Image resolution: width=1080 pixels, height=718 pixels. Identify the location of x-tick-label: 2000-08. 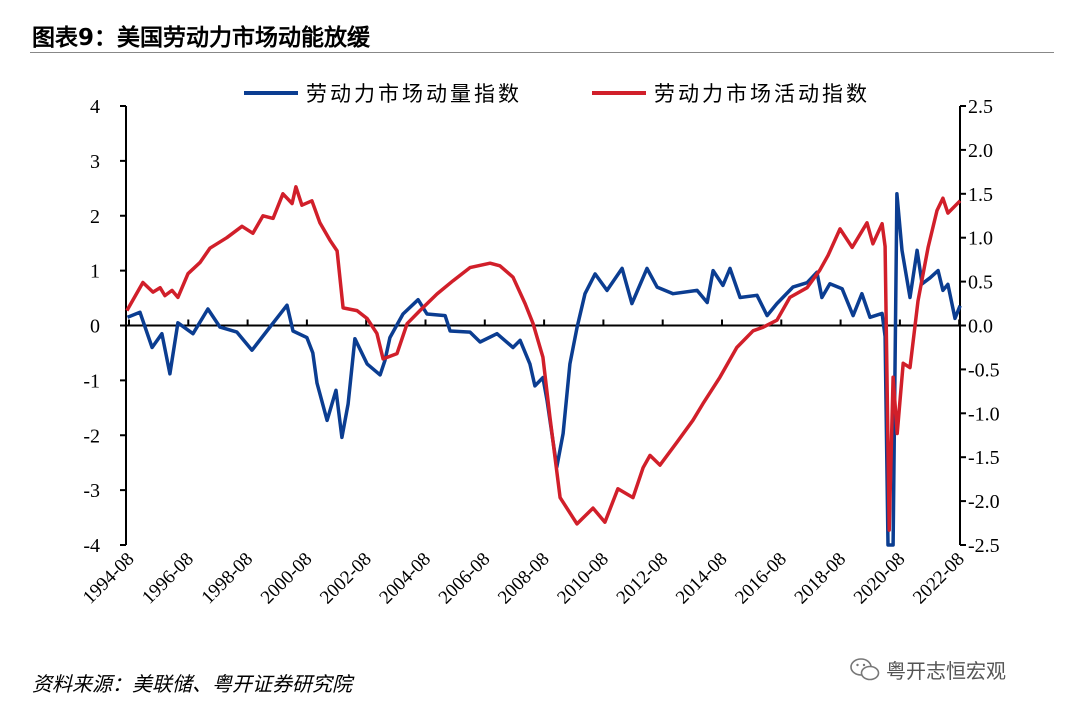
(287, 579).